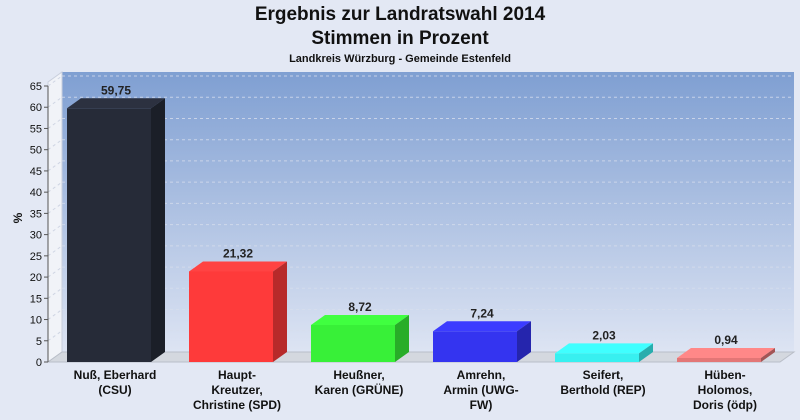 The height and width of the screenshot is (420, 800). Describe the element at coordinates (115, 375) in the screenshot. I see `x-tick-label-line: Nuß, Eberhard` at that location.